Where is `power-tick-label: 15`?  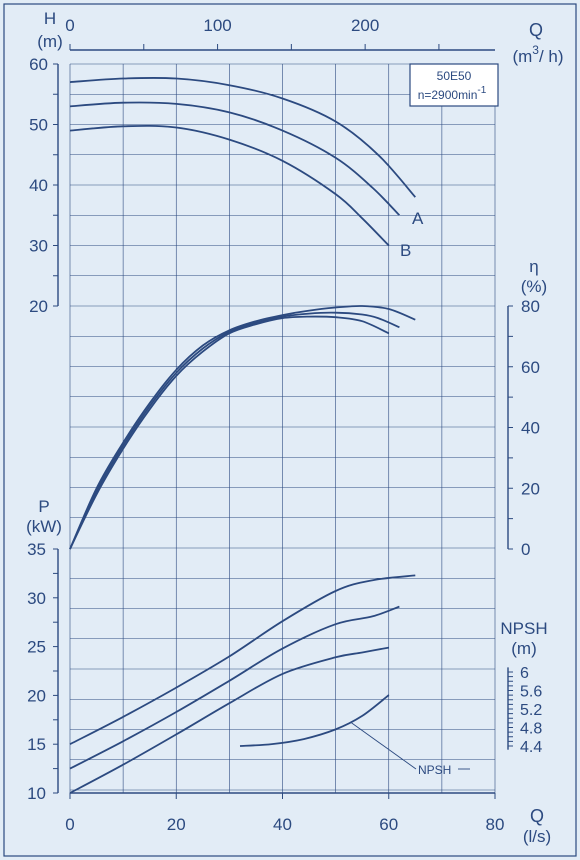
power-tick-label: 15 is located at coordinates (36, 744).